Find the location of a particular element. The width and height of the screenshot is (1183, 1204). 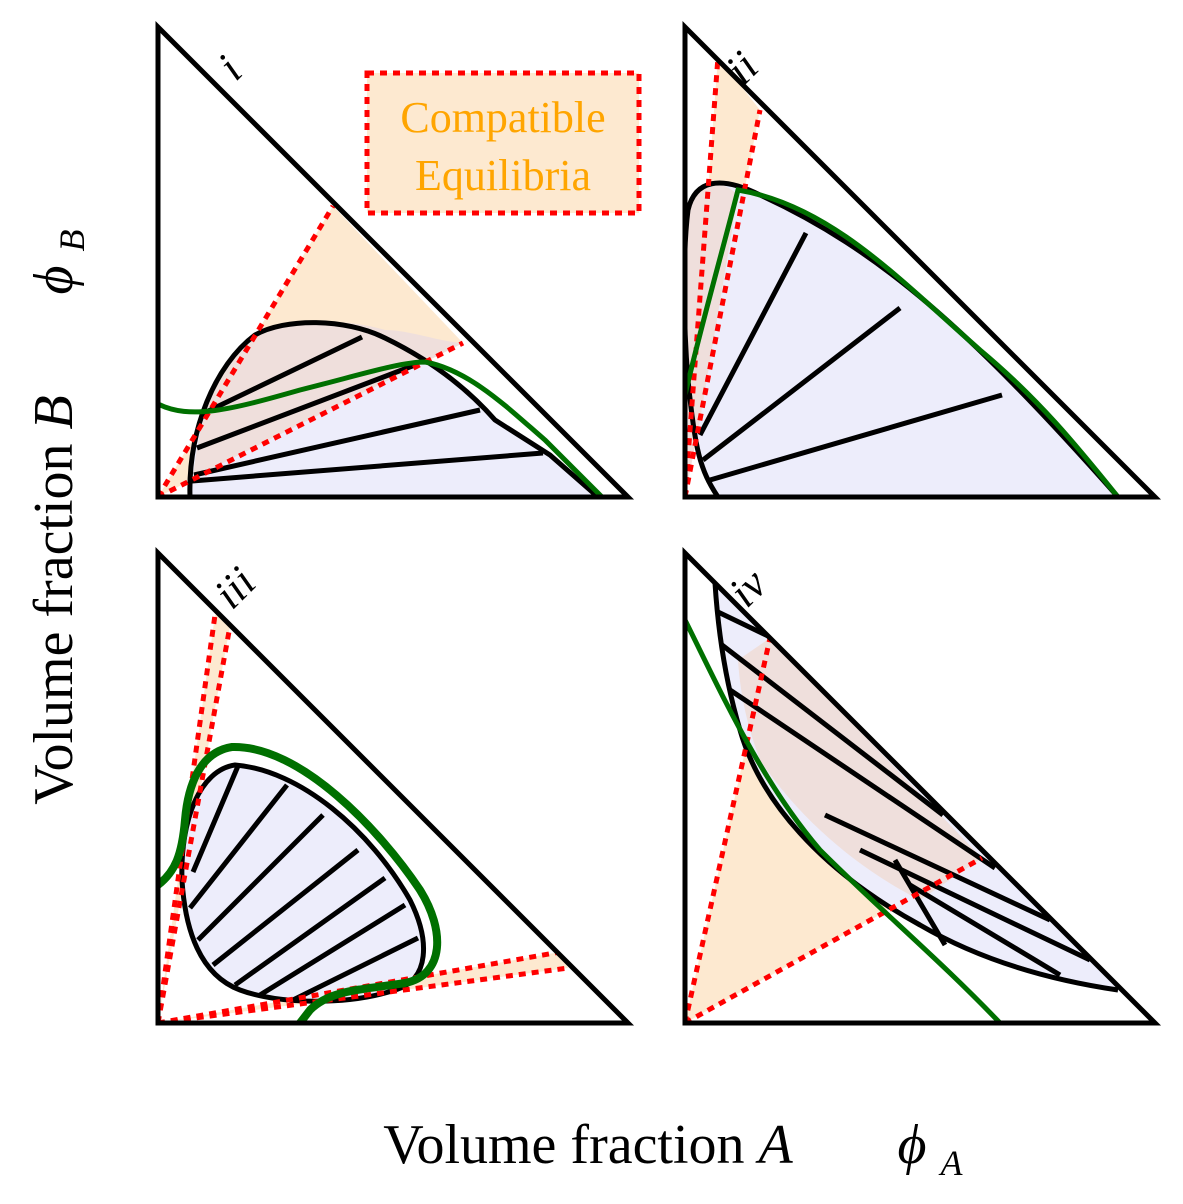

y-axis-symbol: ϕ B is located at coordinates (57, 262).